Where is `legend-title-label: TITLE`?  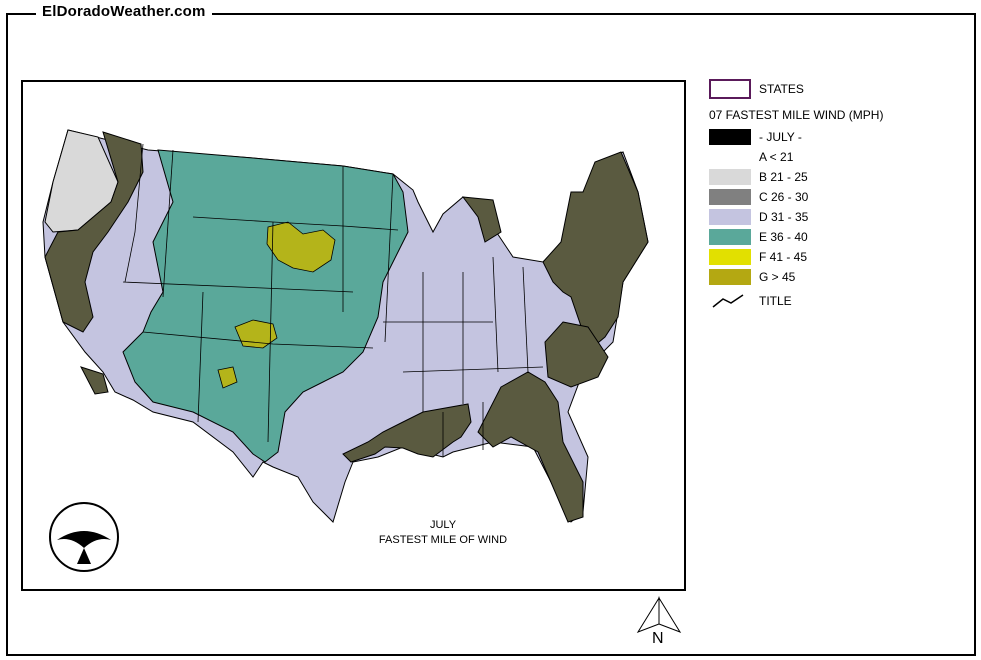 legend-title-label: TITLE is located at coordinates (775, 301).